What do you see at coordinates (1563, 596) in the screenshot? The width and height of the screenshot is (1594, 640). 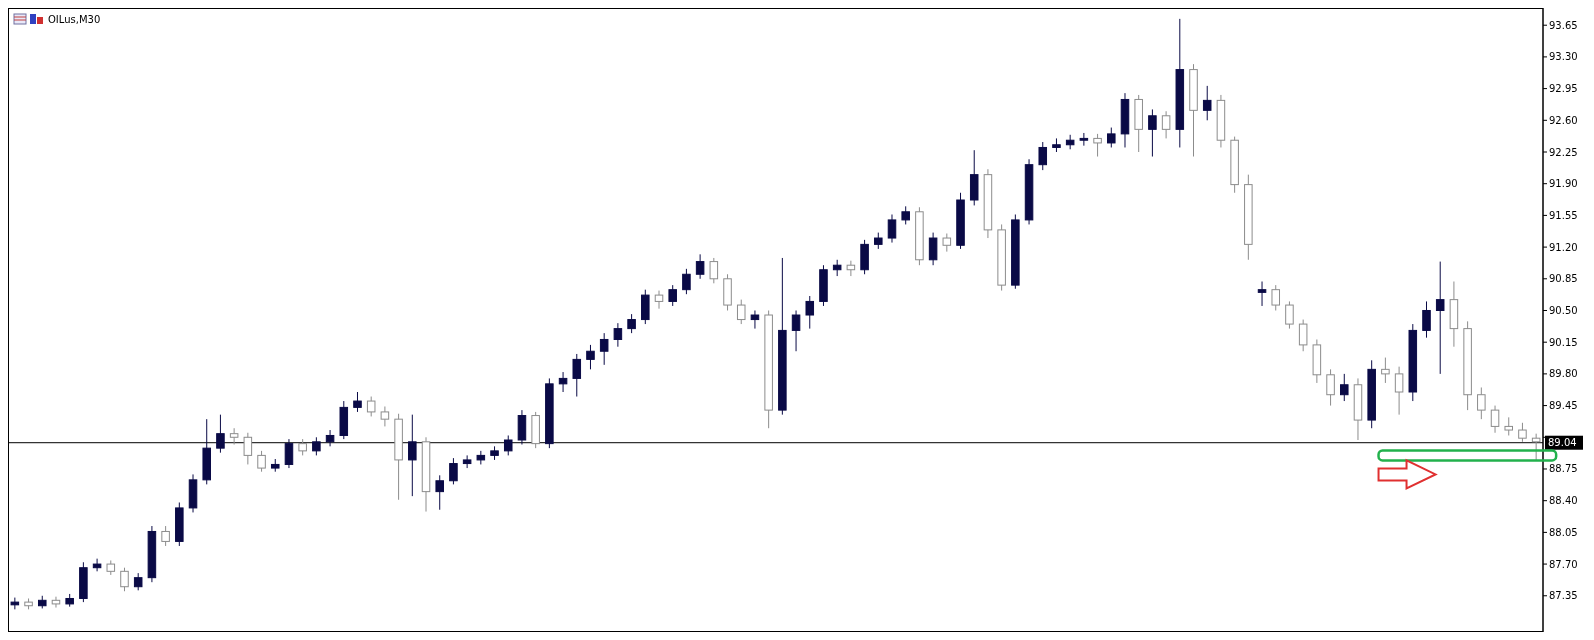 I see `y-tick-label: 87.35` at bounding box center [1563, 596].